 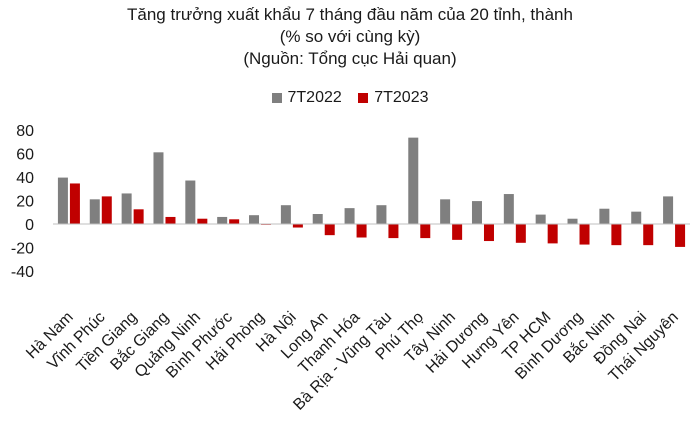 I want to click on legend-swatch-7t2023, so click(x=363, y=98).